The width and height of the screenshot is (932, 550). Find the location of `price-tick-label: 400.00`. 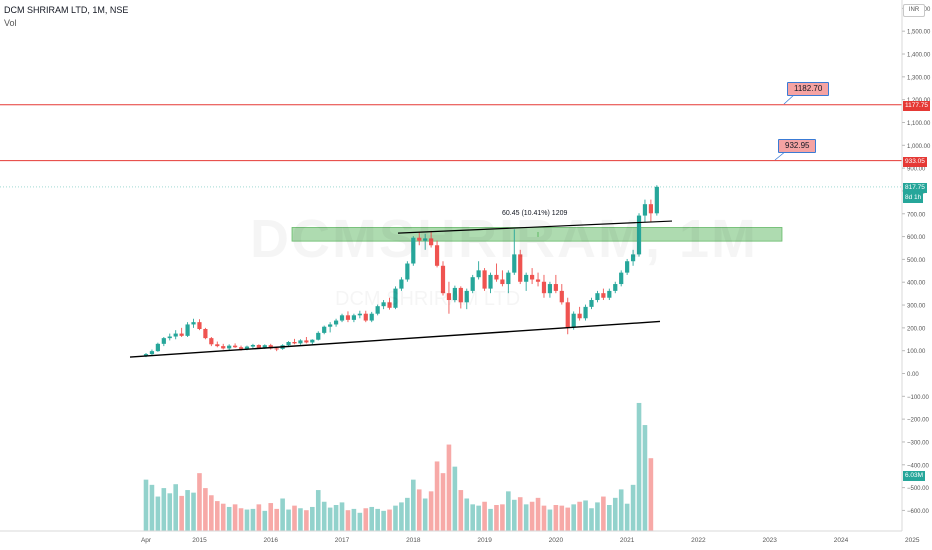

price-tick-label: 400.00 is located at coordinates (916, 284).